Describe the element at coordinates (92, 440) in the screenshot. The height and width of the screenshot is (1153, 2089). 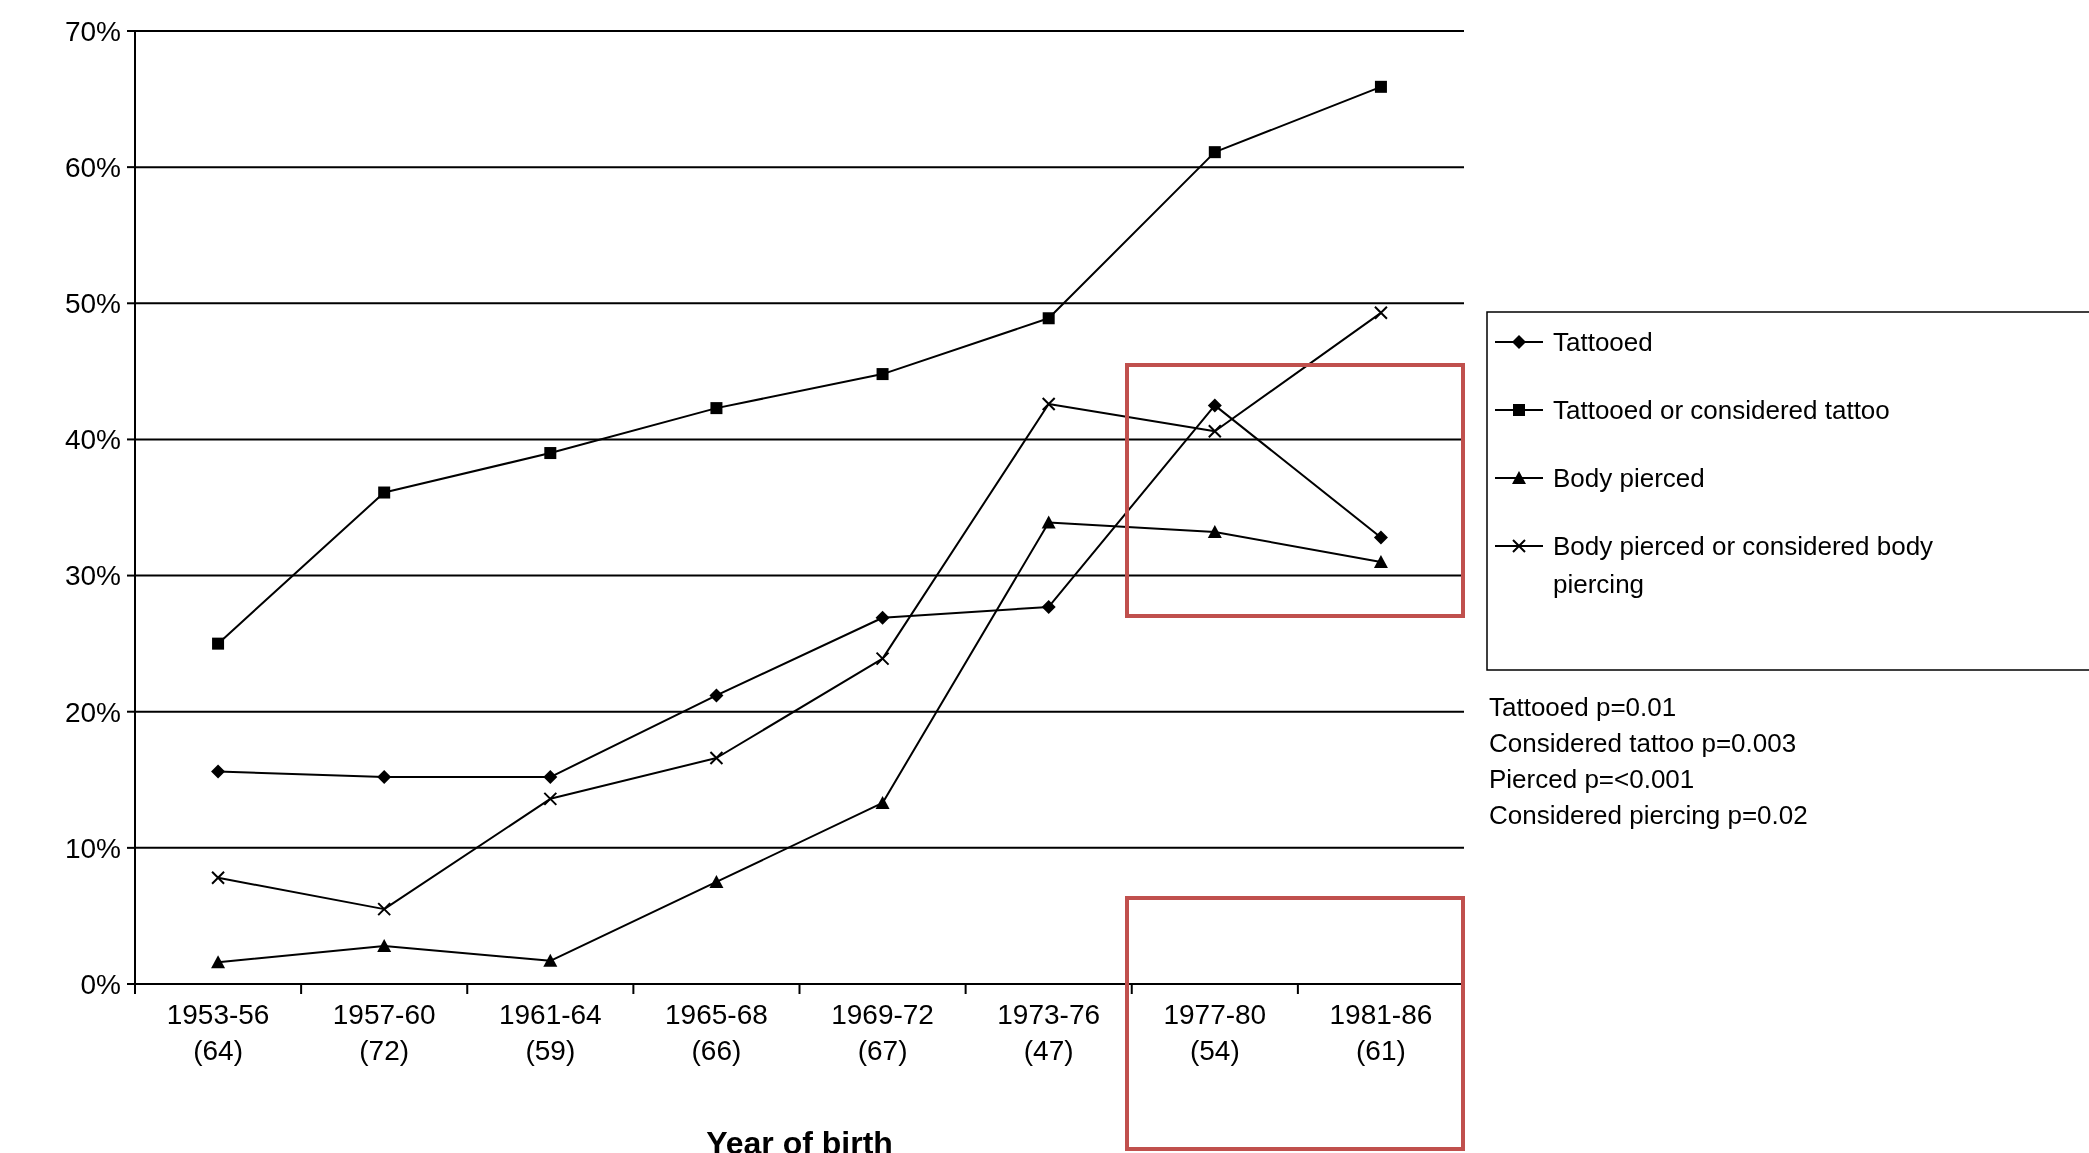
I see `y-tick-label: 40%` at that location.